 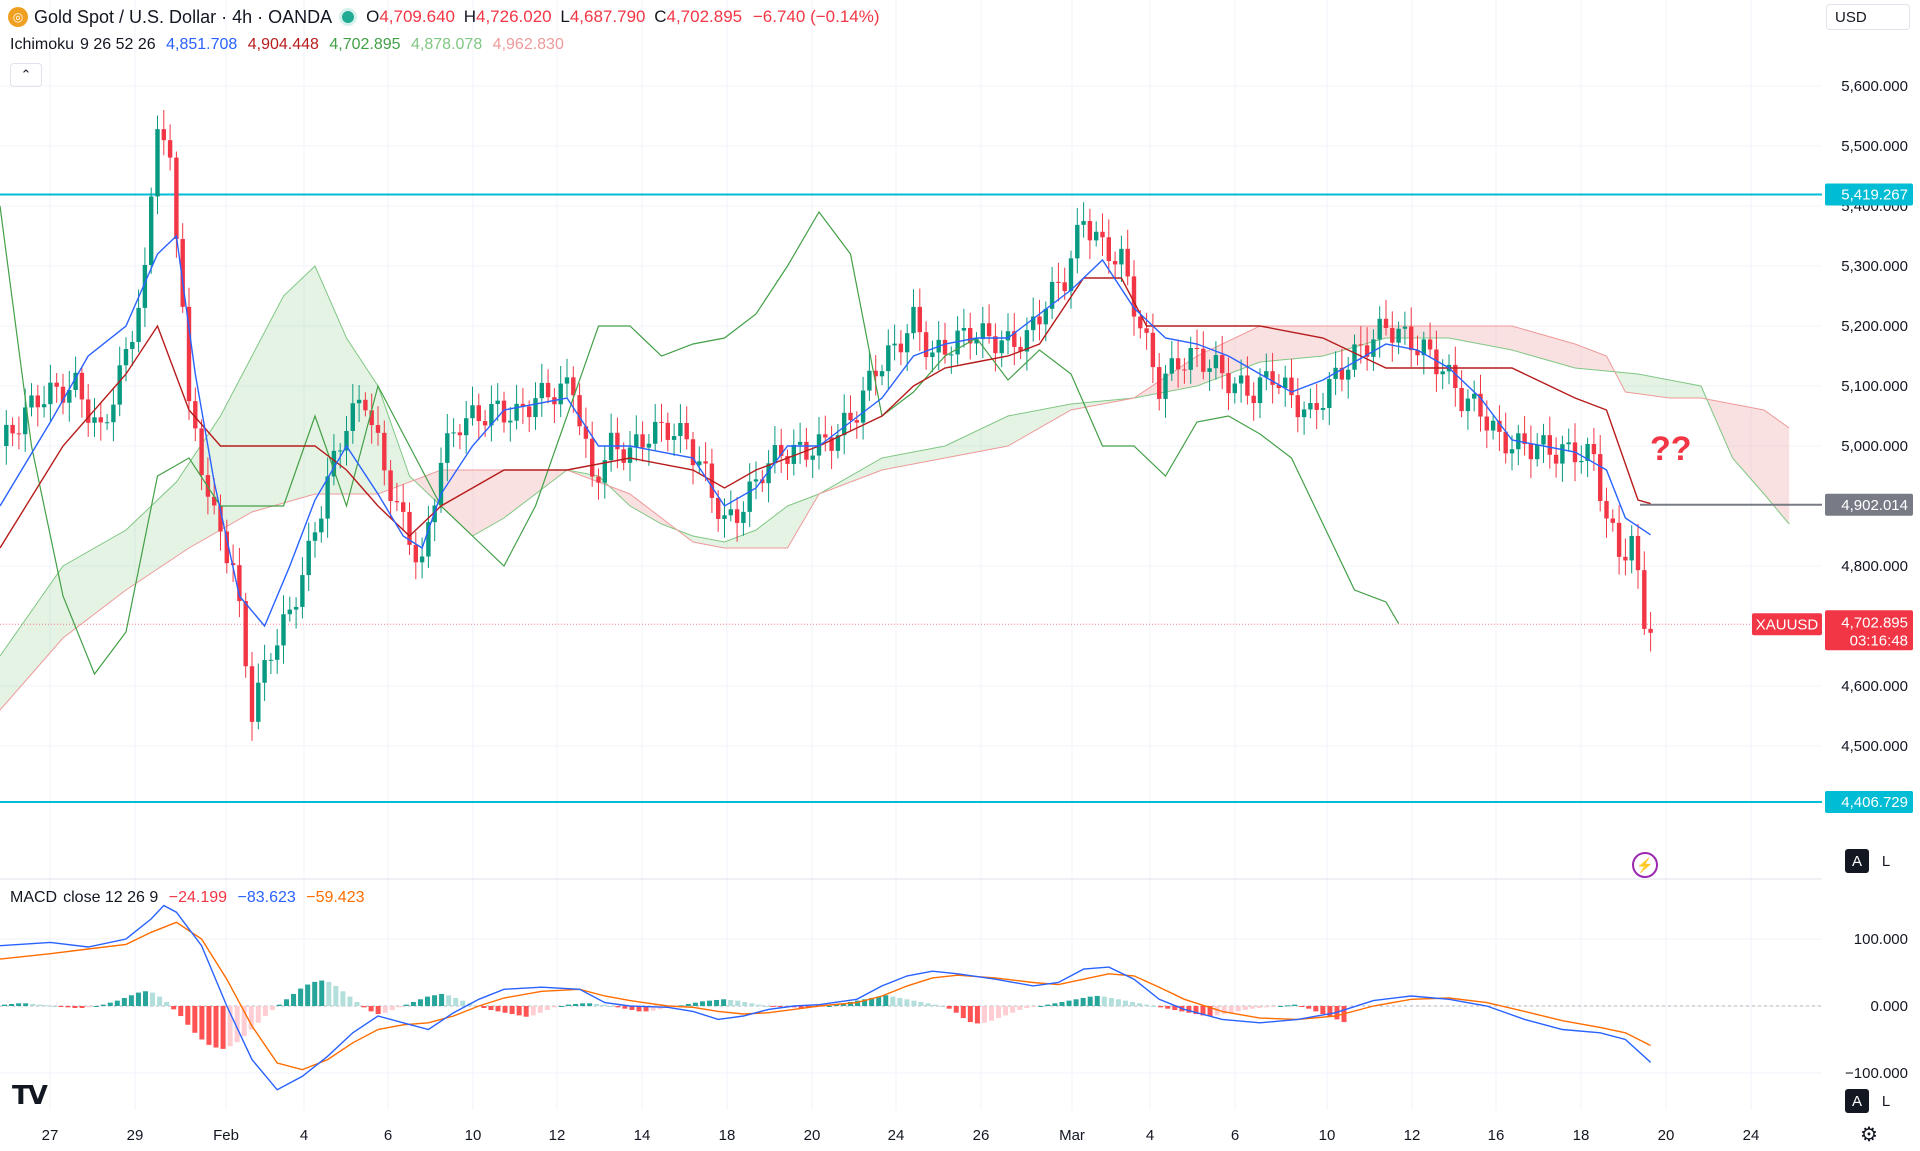 I want to click on macd-log-scale-button: L, so click(x=1886, y=1101).